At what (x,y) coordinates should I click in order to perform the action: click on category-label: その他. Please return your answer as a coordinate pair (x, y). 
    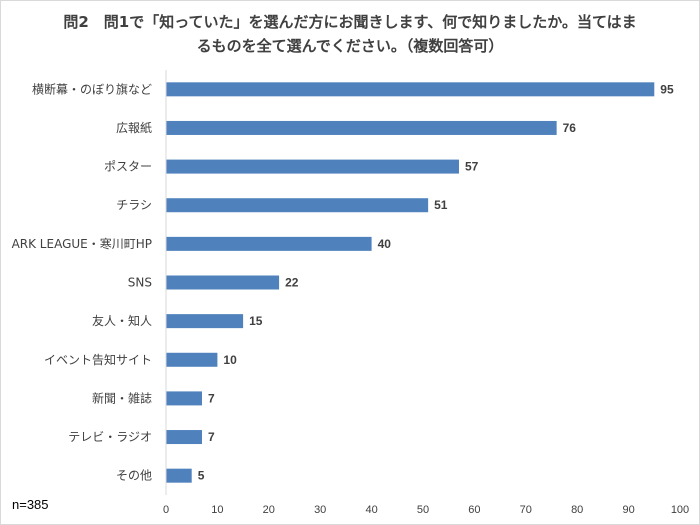
    Looking at the image, I should click on (134, 476).